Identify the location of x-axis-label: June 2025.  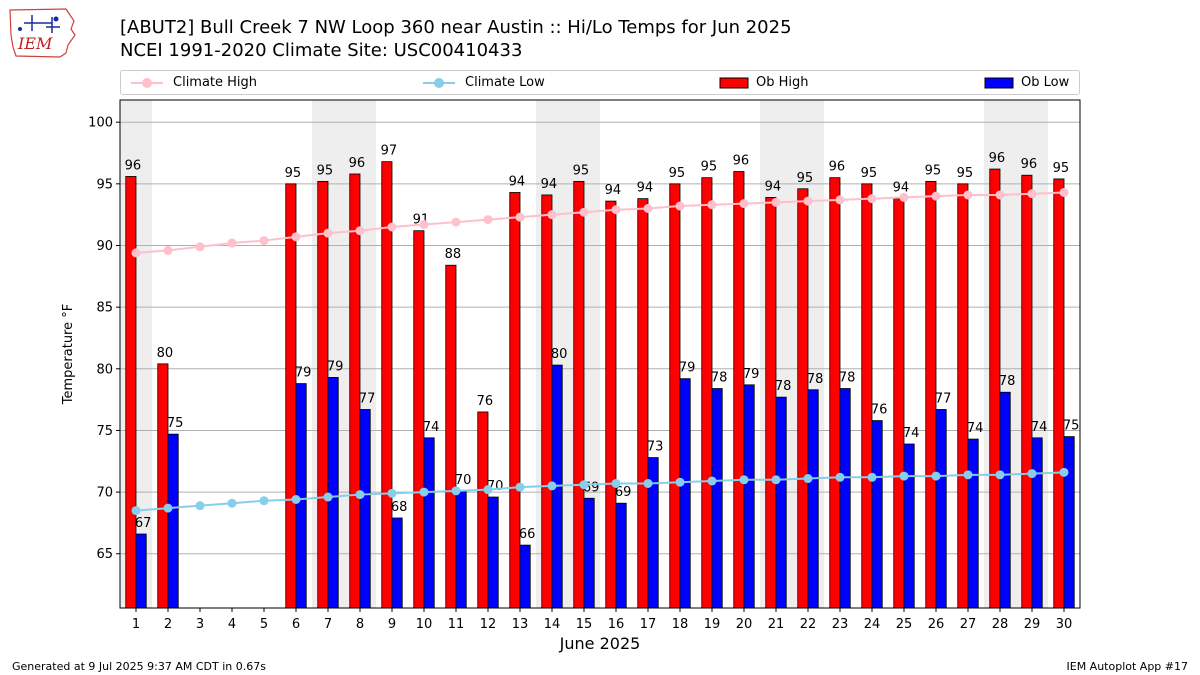
(600, 643).